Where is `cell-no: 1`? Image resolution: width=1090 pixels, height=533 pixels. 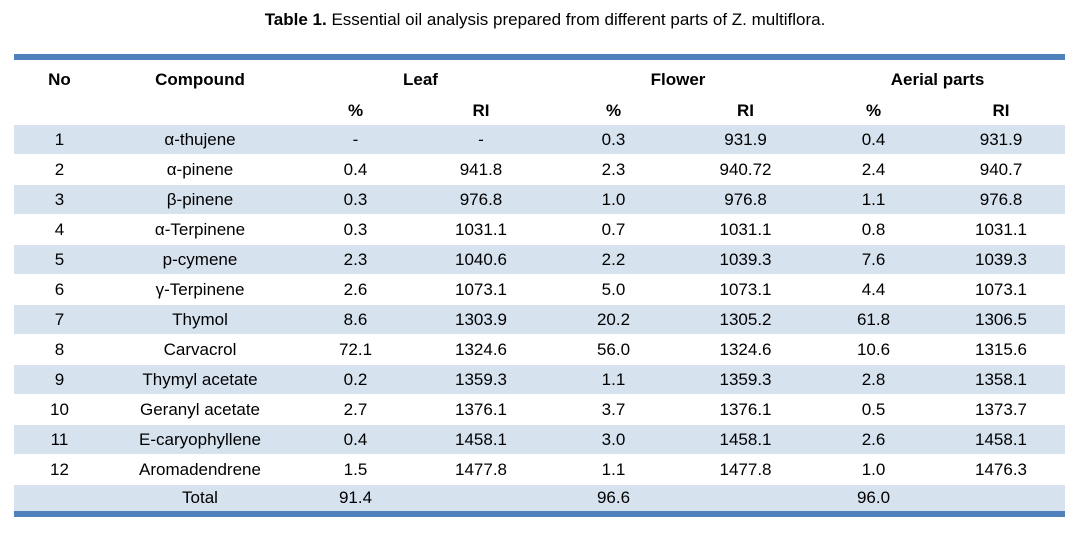 cell-no: 1 is located at coordinates (59, 139).